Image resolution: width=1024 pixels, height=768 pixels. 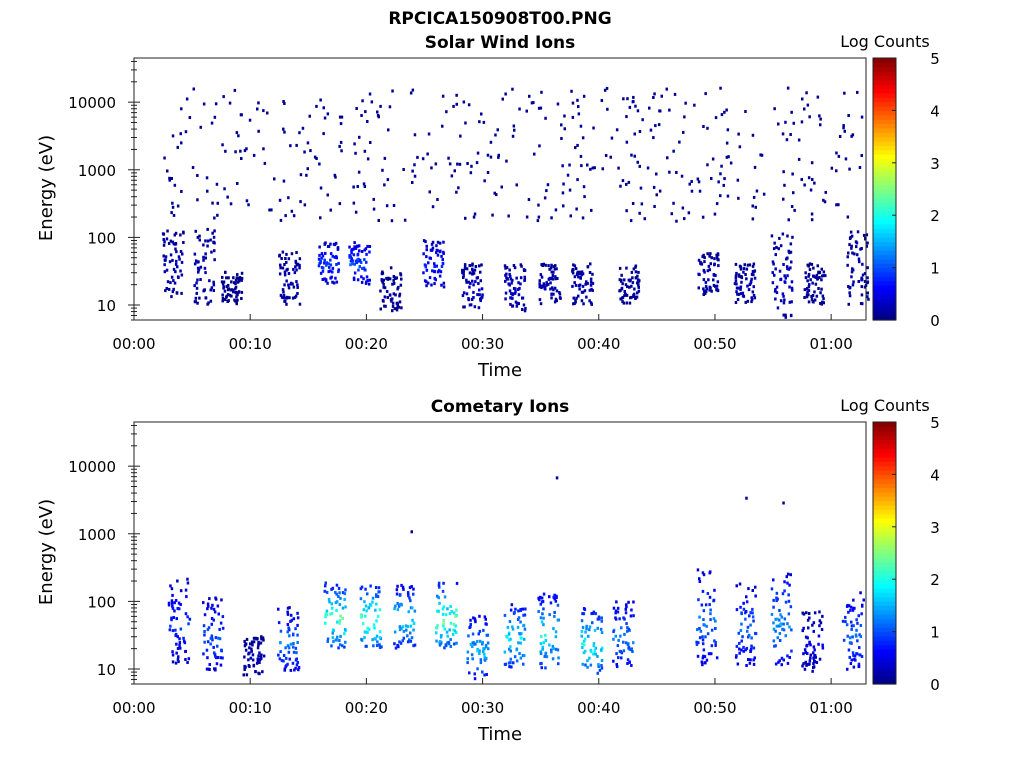 What do you see at coordinates (935, 216) in the screenshot?
I see `colorbar-tick-label: 2` at bounding box center [935, 216].